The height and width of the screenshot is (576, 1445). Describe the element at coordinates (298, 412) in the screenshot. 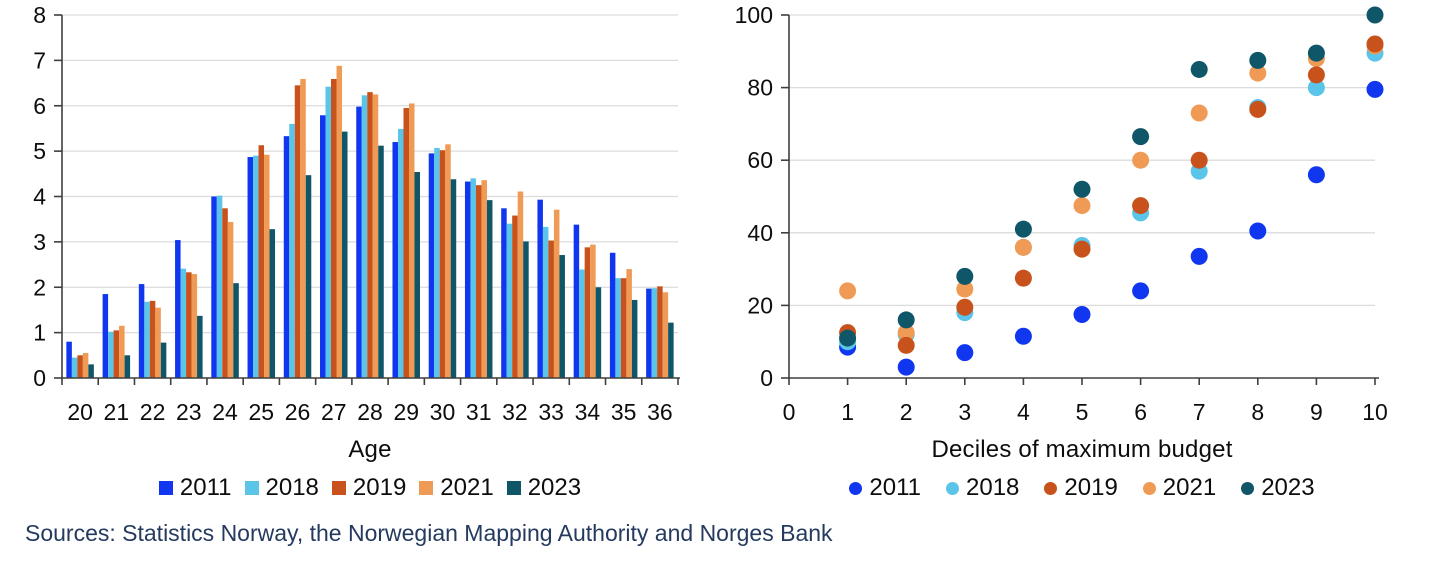

I see `svg-text: 26` at that location.